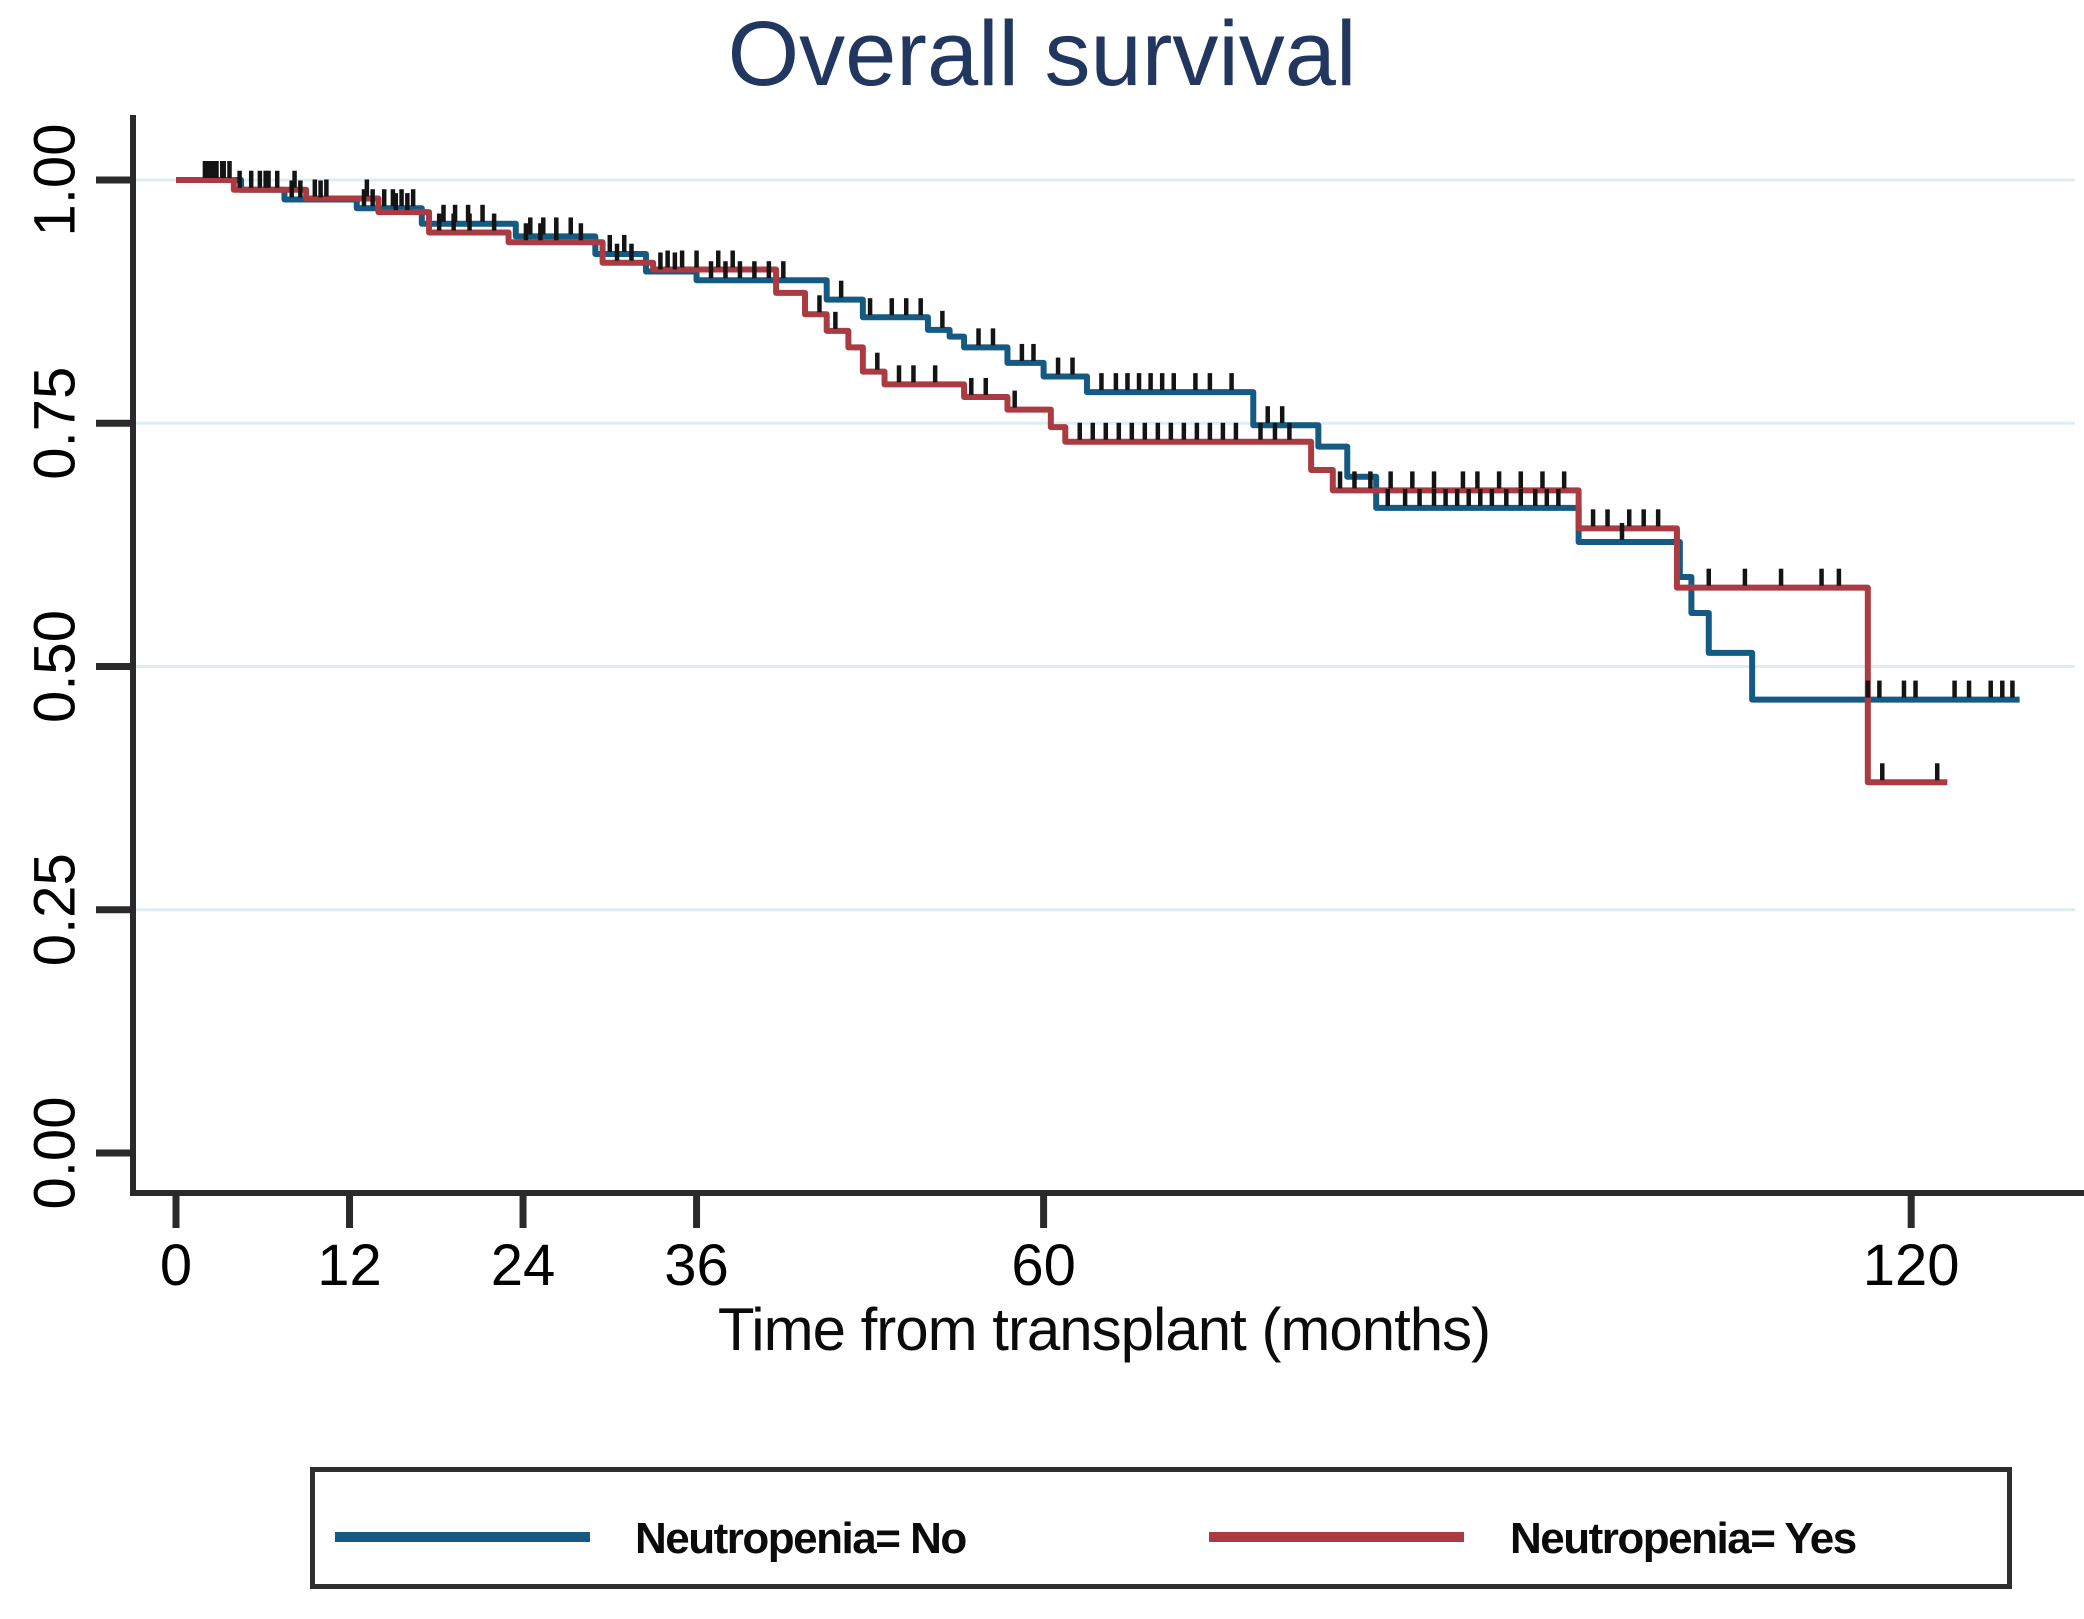 The height and width of the screenshot is (1619, 2084). What do you see at coordinates (55, 1153) in the screenshot?
I see `y-tick-label: 0.00` at bounding box center [55, 1153].